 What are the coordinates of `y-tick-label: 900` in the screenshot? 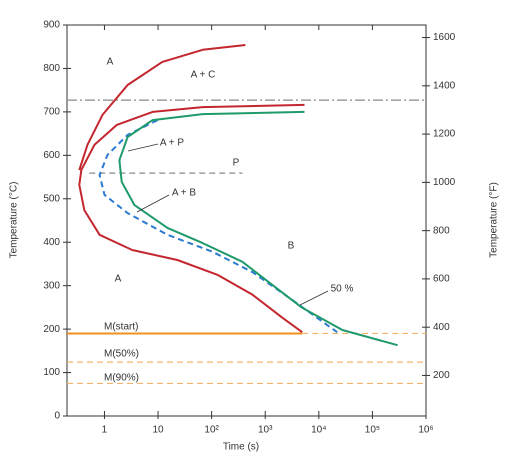 It's located at (51, 25).